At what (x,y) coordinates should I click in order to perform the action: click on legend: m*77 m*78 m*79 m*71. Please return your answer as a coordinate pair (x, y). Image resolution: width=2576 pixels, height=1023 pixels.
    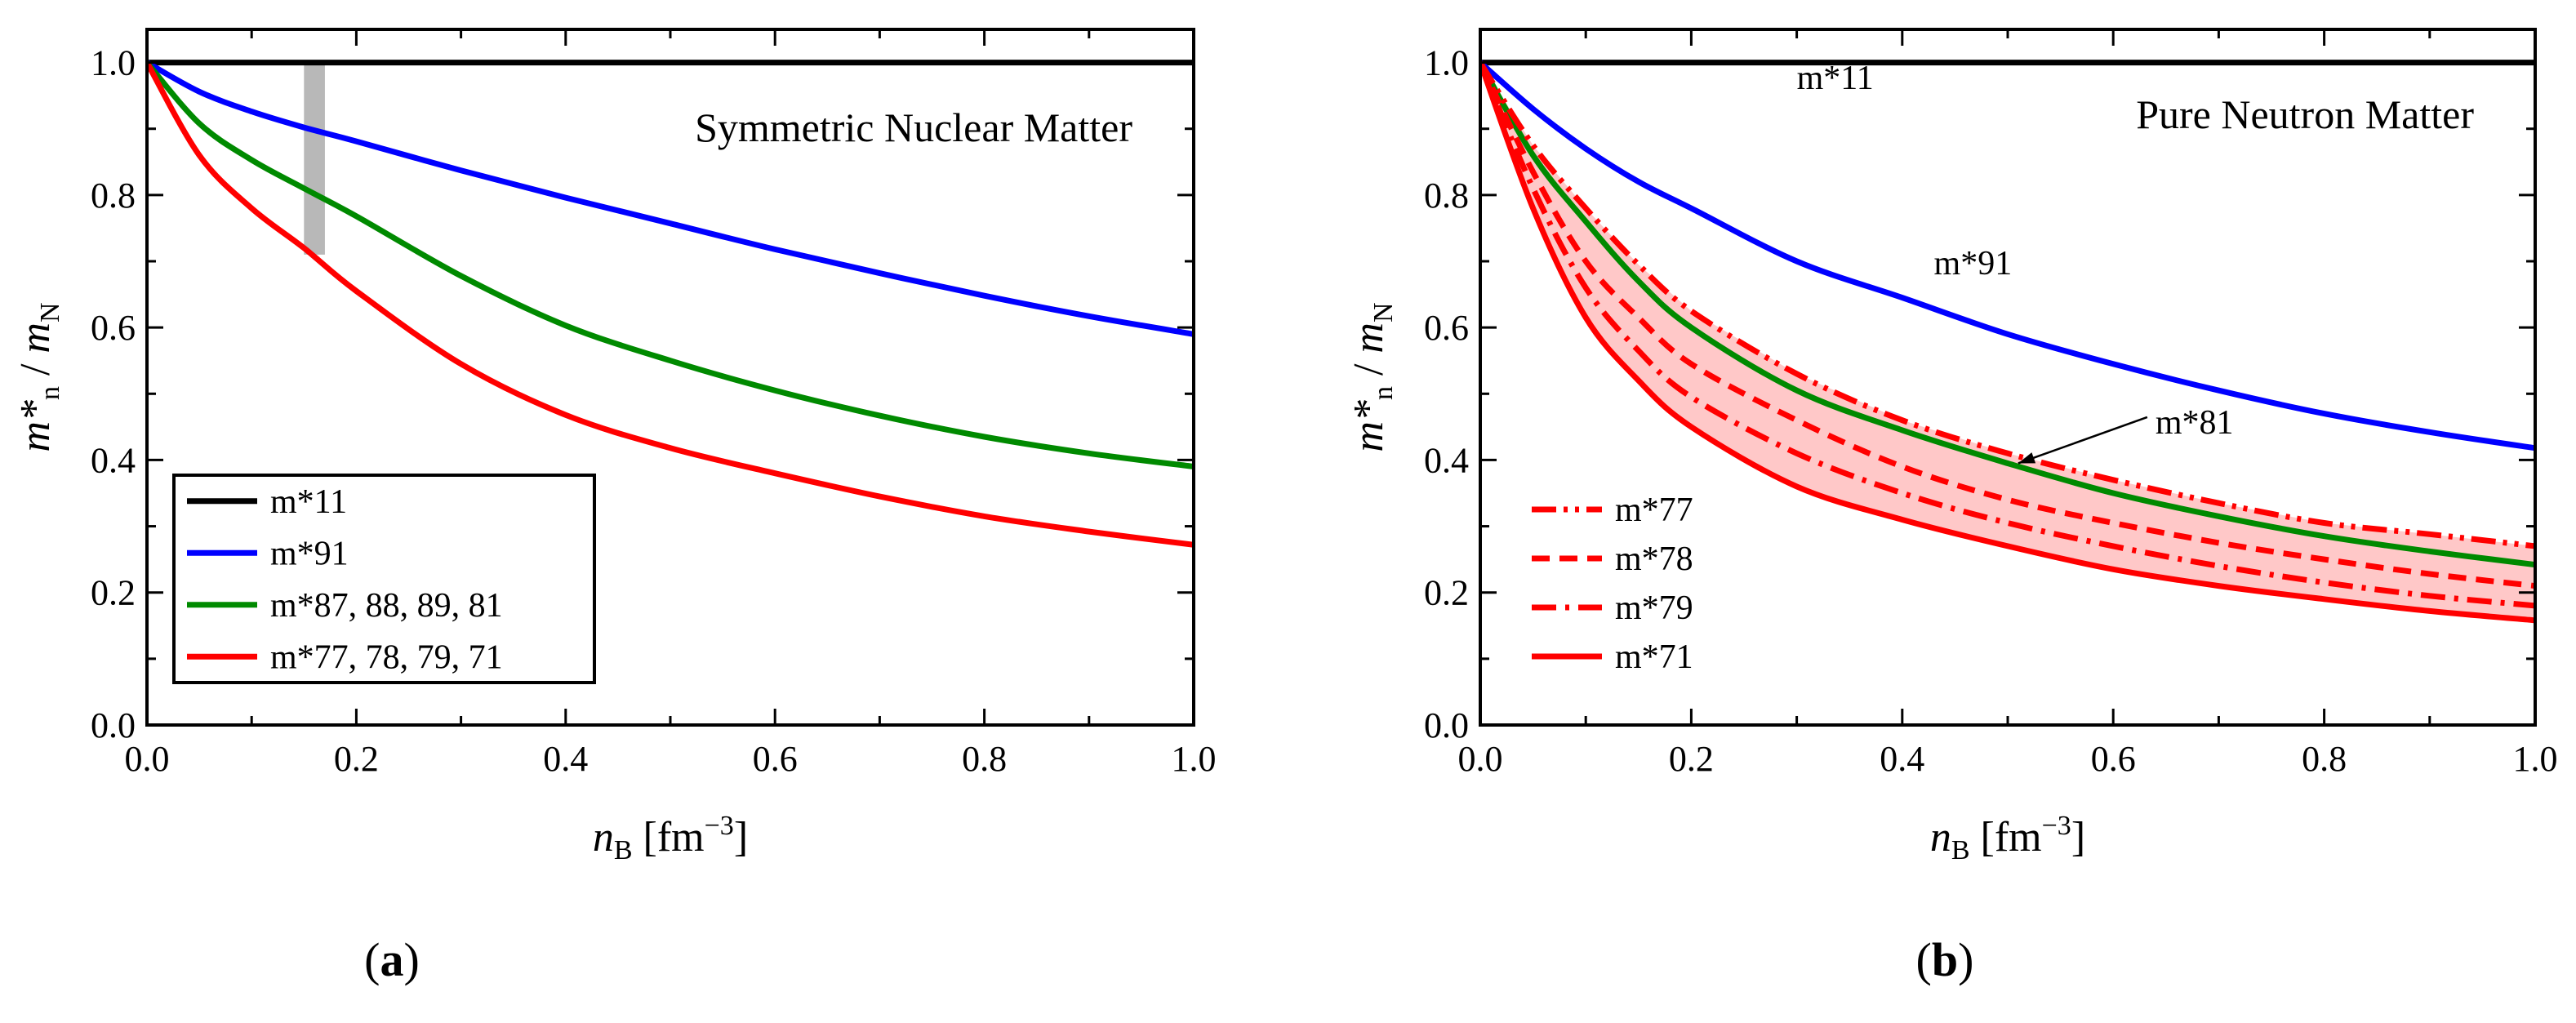
    Looking at the image, I should click on (1612, 584).